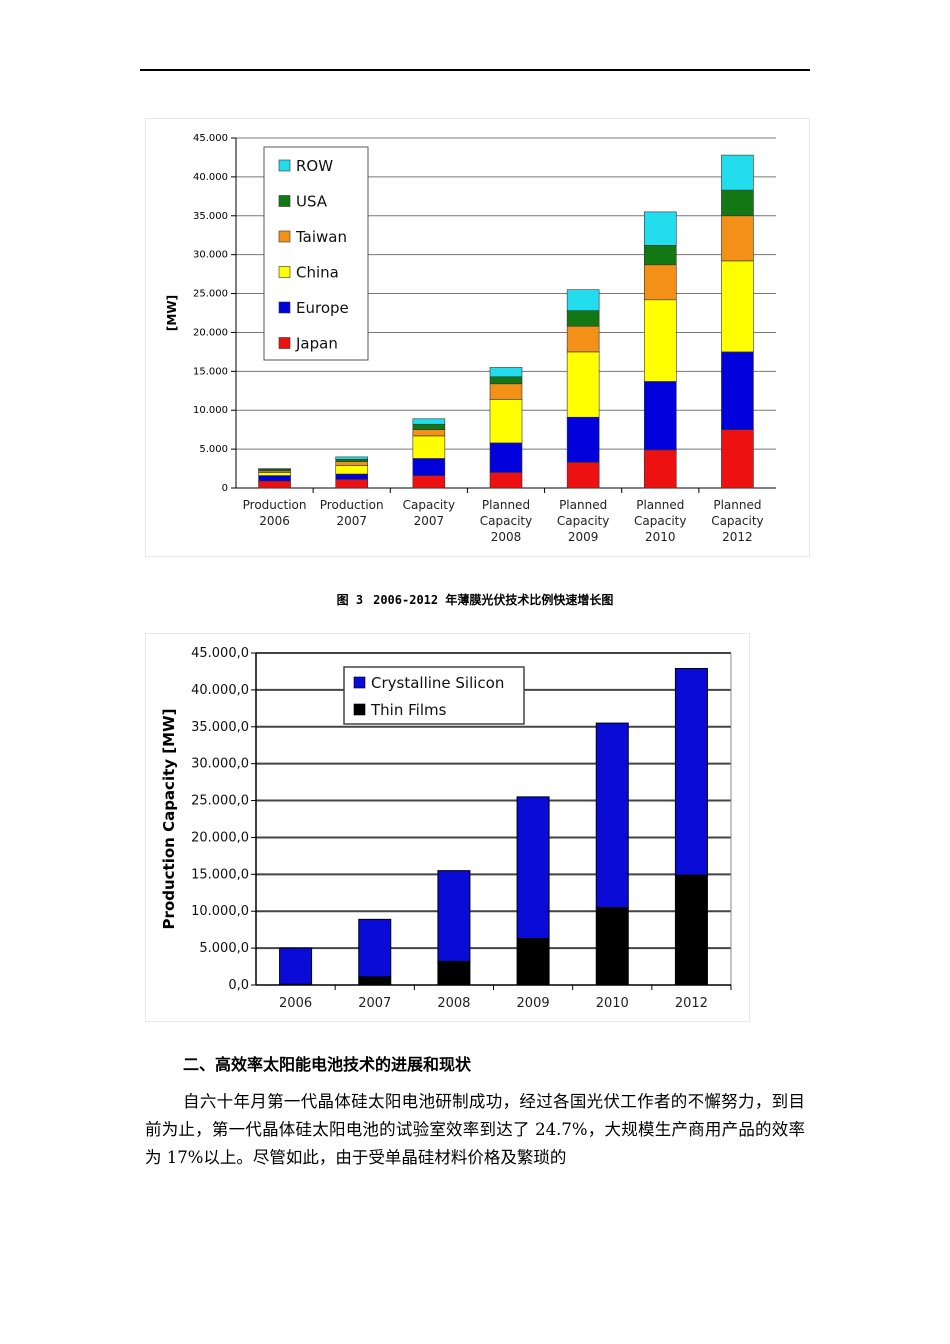  Describe the element at coordinates (284, 272) in the screenshot. I see `legend-swatch-china` at that location.